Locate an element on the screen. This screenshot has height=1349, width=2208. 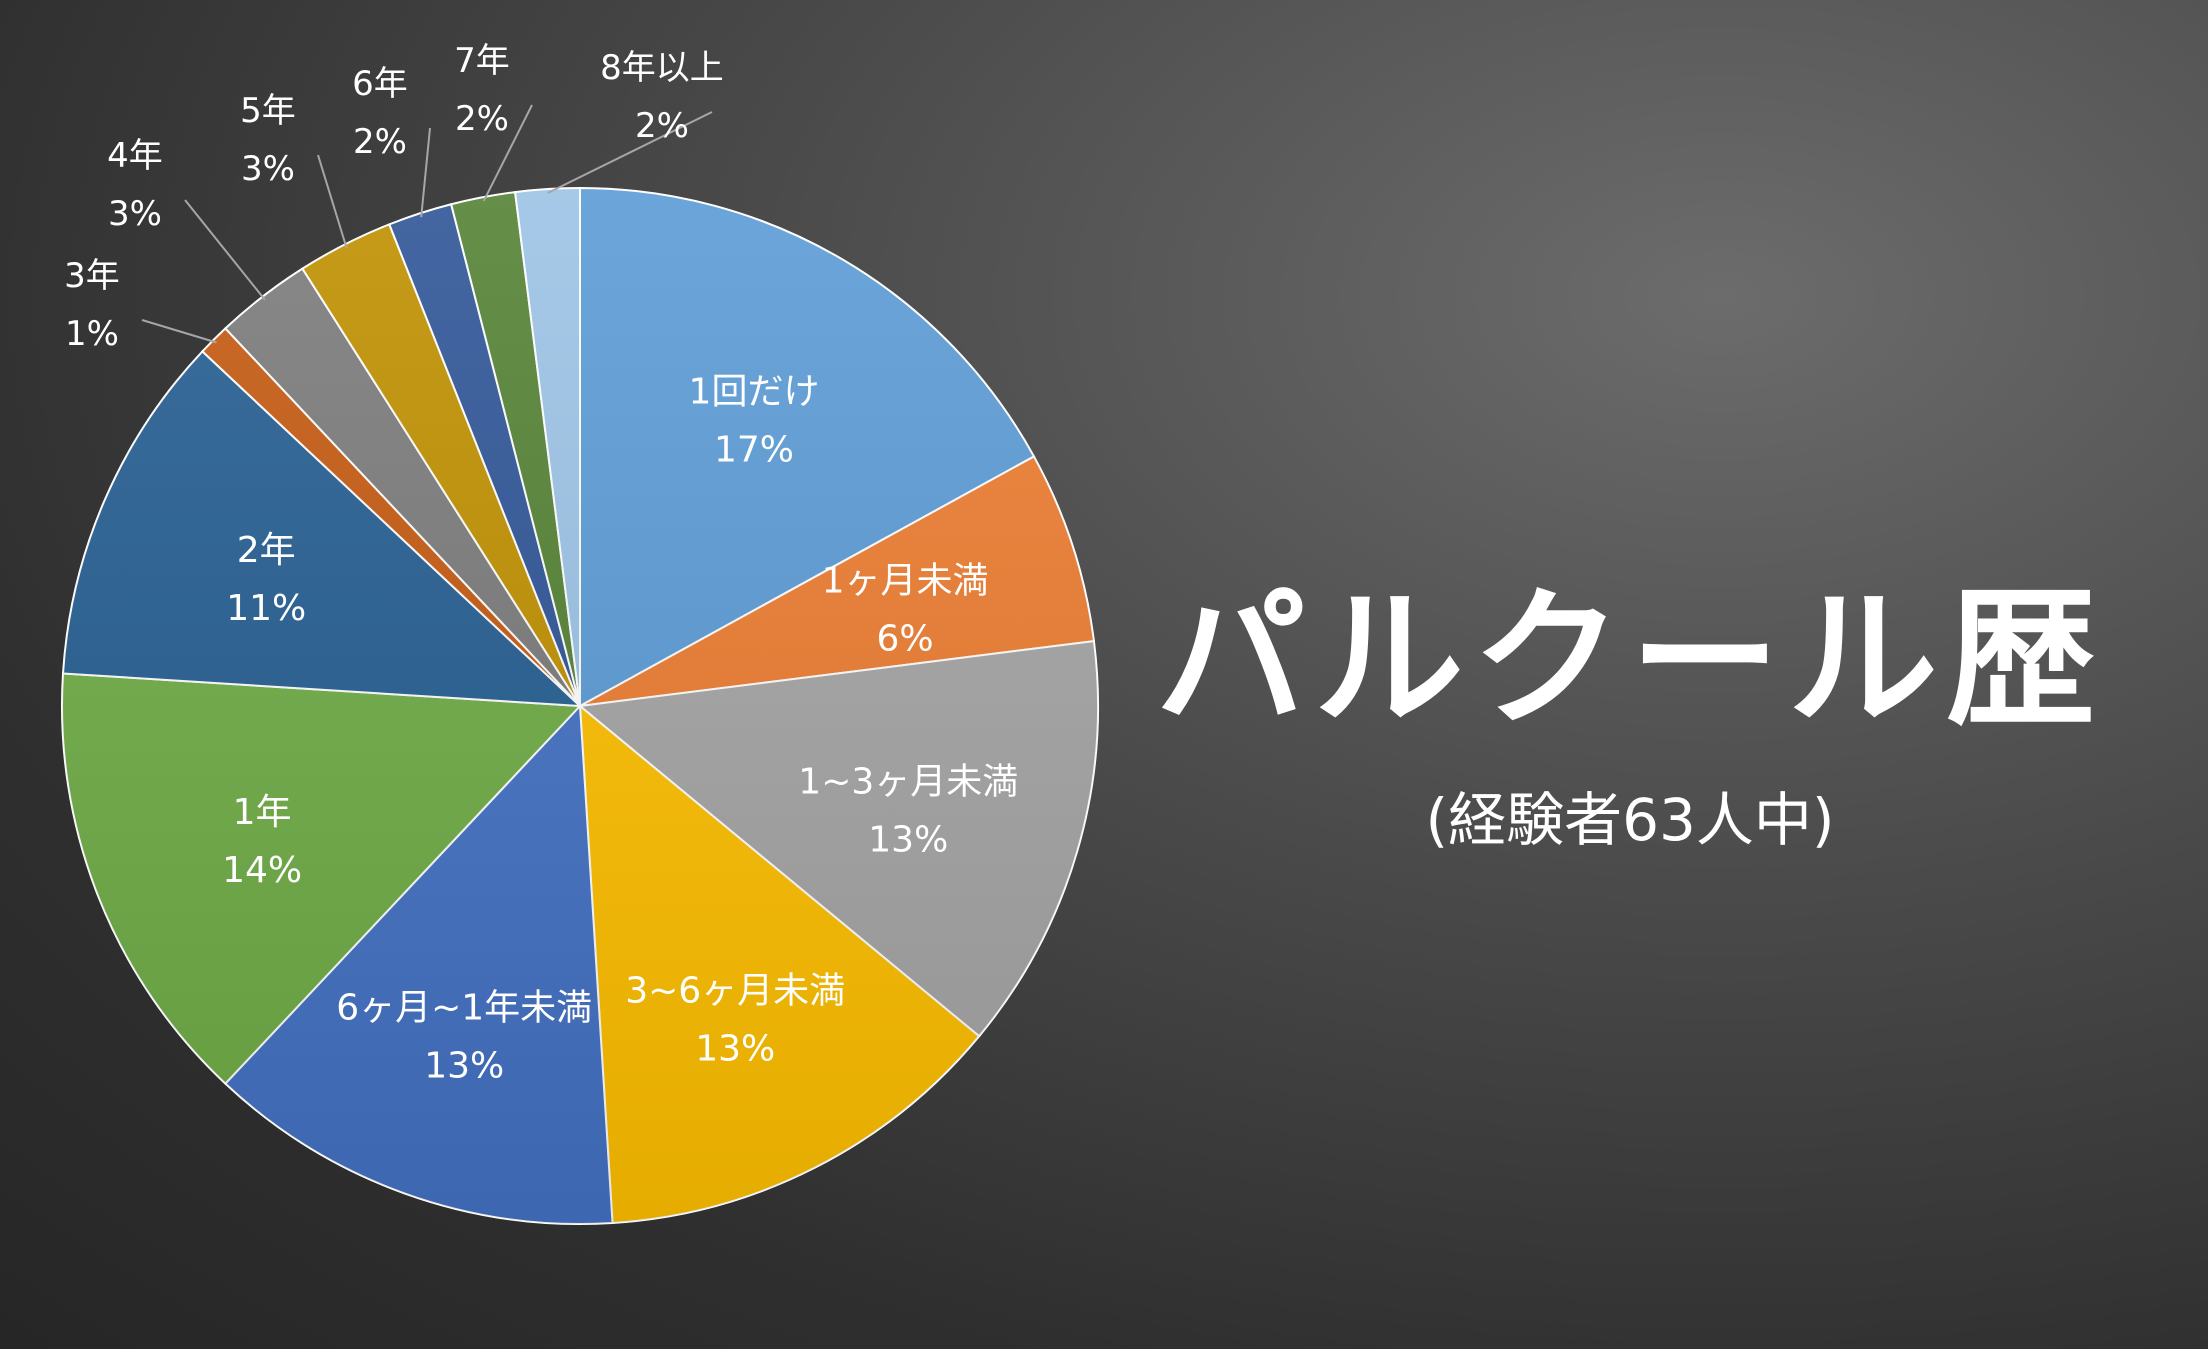
slice-label: 1~3ヶ月未満 is located at coordinates (908, 781).